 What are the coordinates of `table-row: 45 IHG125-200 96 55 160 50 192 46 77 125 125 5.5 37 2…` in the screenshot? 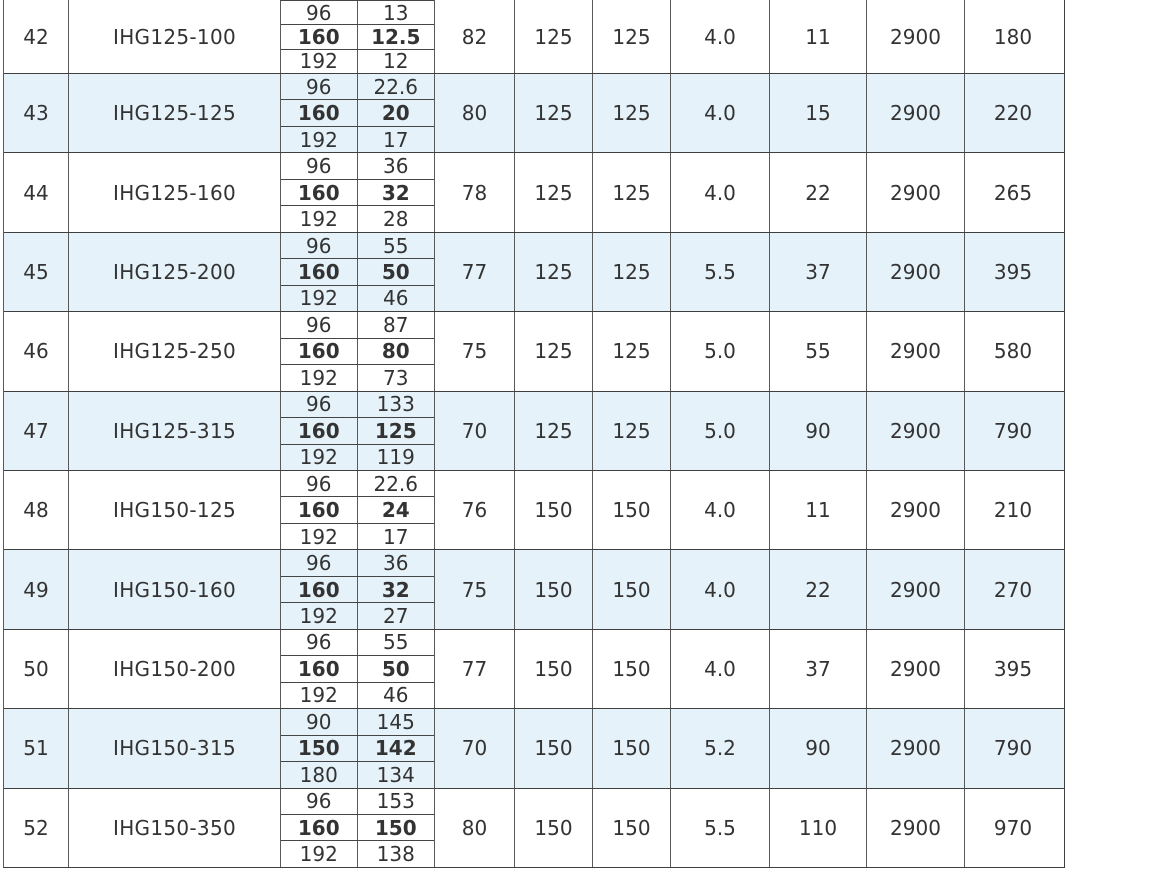 It's located at (534, 271).